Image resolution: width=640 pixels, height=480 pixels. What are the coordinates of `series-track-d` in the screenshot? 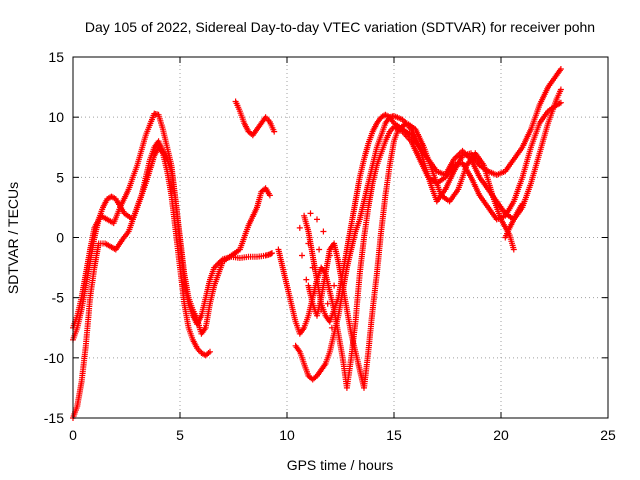 It's located at (255, 118).